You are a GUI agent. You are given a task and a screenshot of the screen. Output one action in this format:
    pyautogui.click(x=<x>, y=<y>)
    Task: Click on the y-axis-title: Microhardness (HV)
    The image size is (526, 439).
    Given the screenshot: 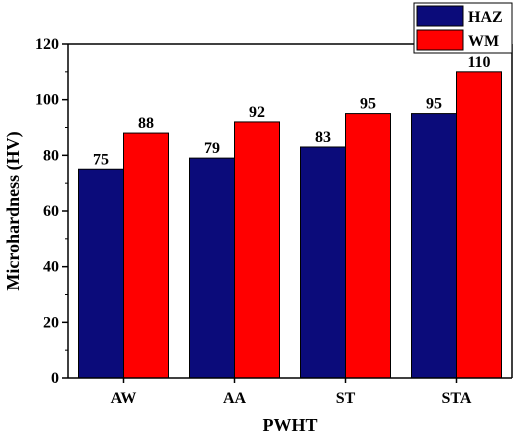 What is the action you would take?
    pyautogui.click(x=13, y=210)
    